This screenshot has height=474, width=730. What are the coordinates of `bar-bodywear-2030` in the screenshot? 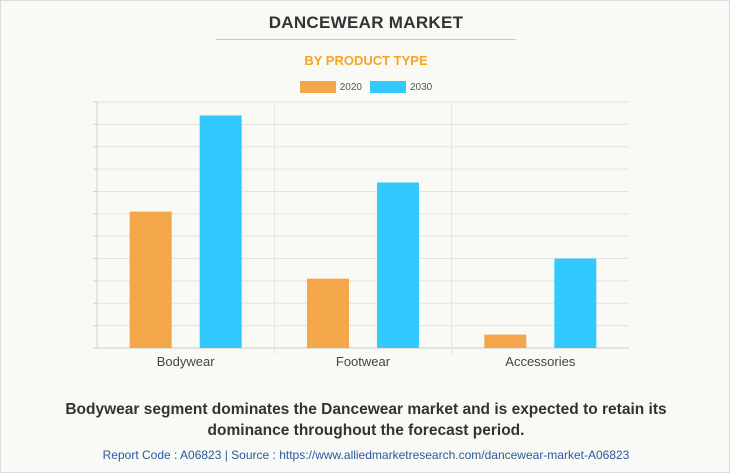 It's located at (220, 231).